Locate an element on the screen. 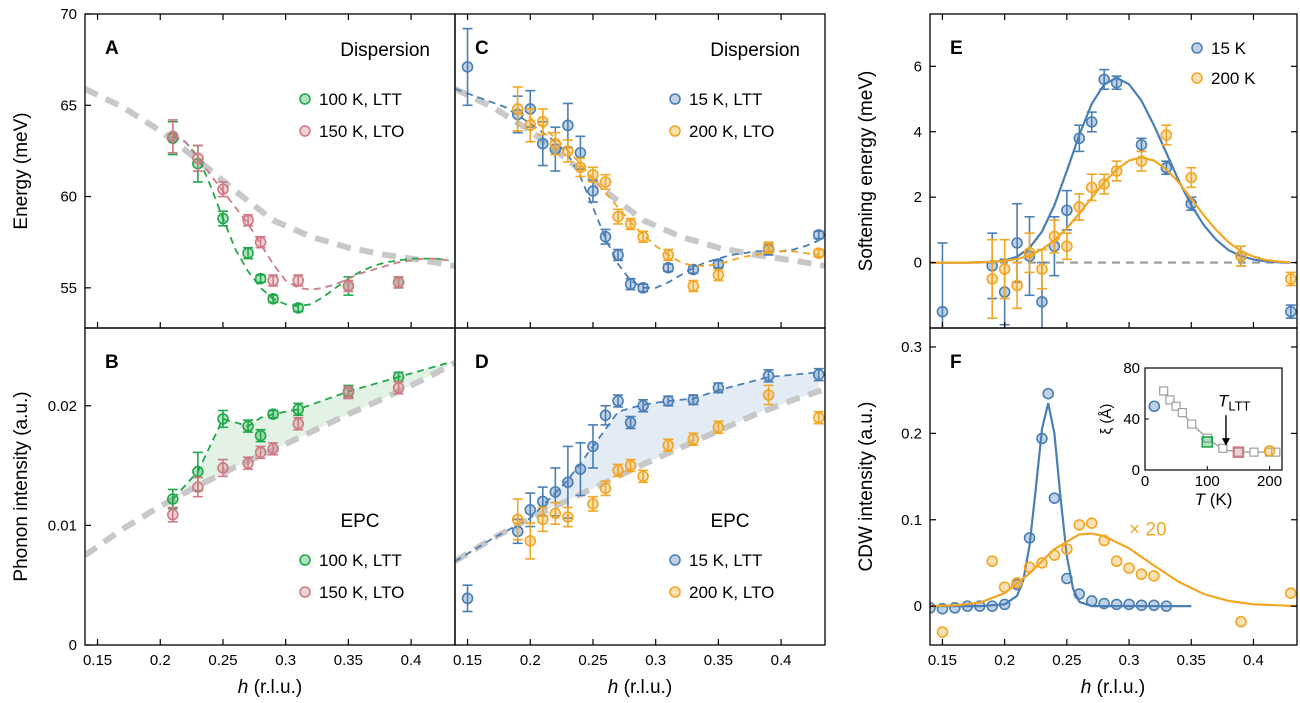  inset-plot: 0 100 200 0 40 80 ξ (Å) T (K) TLTT is located at coordinates (1190, 434).